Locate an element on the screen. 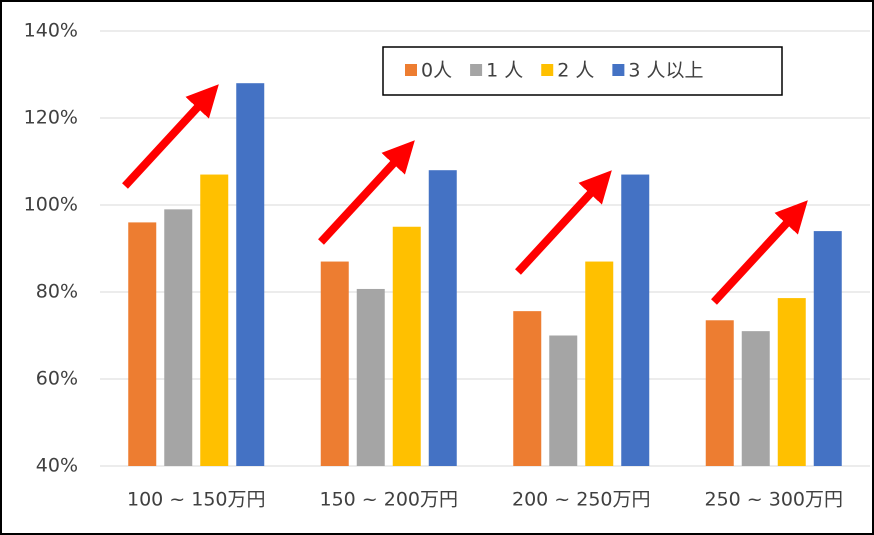 The height and width of the screenshot is (535, 874). legend-label: 3 人以上 is located at coordinates (665, 71).